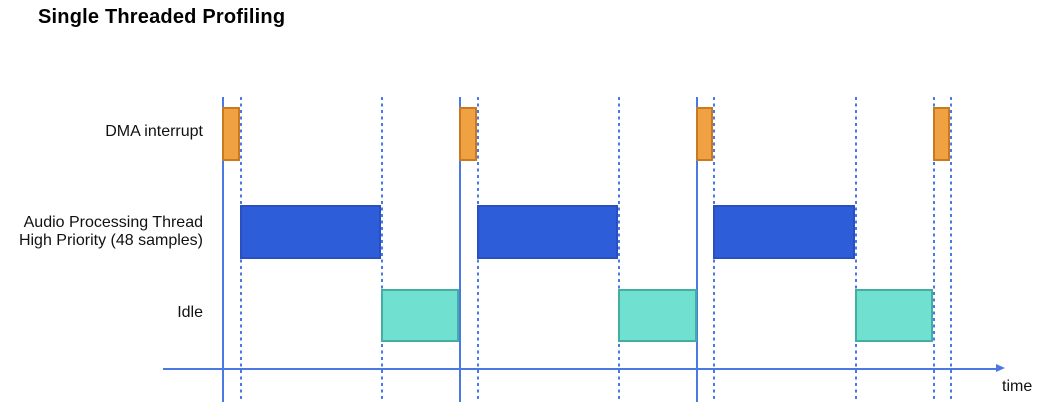 This screenshot has width=1050, height=409. What do you see at coordinates (113, 222) in the screenshot?
I see `audio-processing-label-line1: Audio Processing Thread` at bounding box center [113, 222].